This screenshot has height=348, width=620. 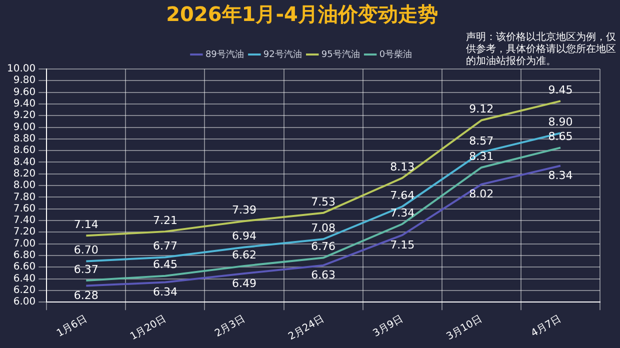 What do you see at coordinates (148, 328) in the screenshot?
I see `x-tick-label: 1月20日` at bounding box center [148, 328].